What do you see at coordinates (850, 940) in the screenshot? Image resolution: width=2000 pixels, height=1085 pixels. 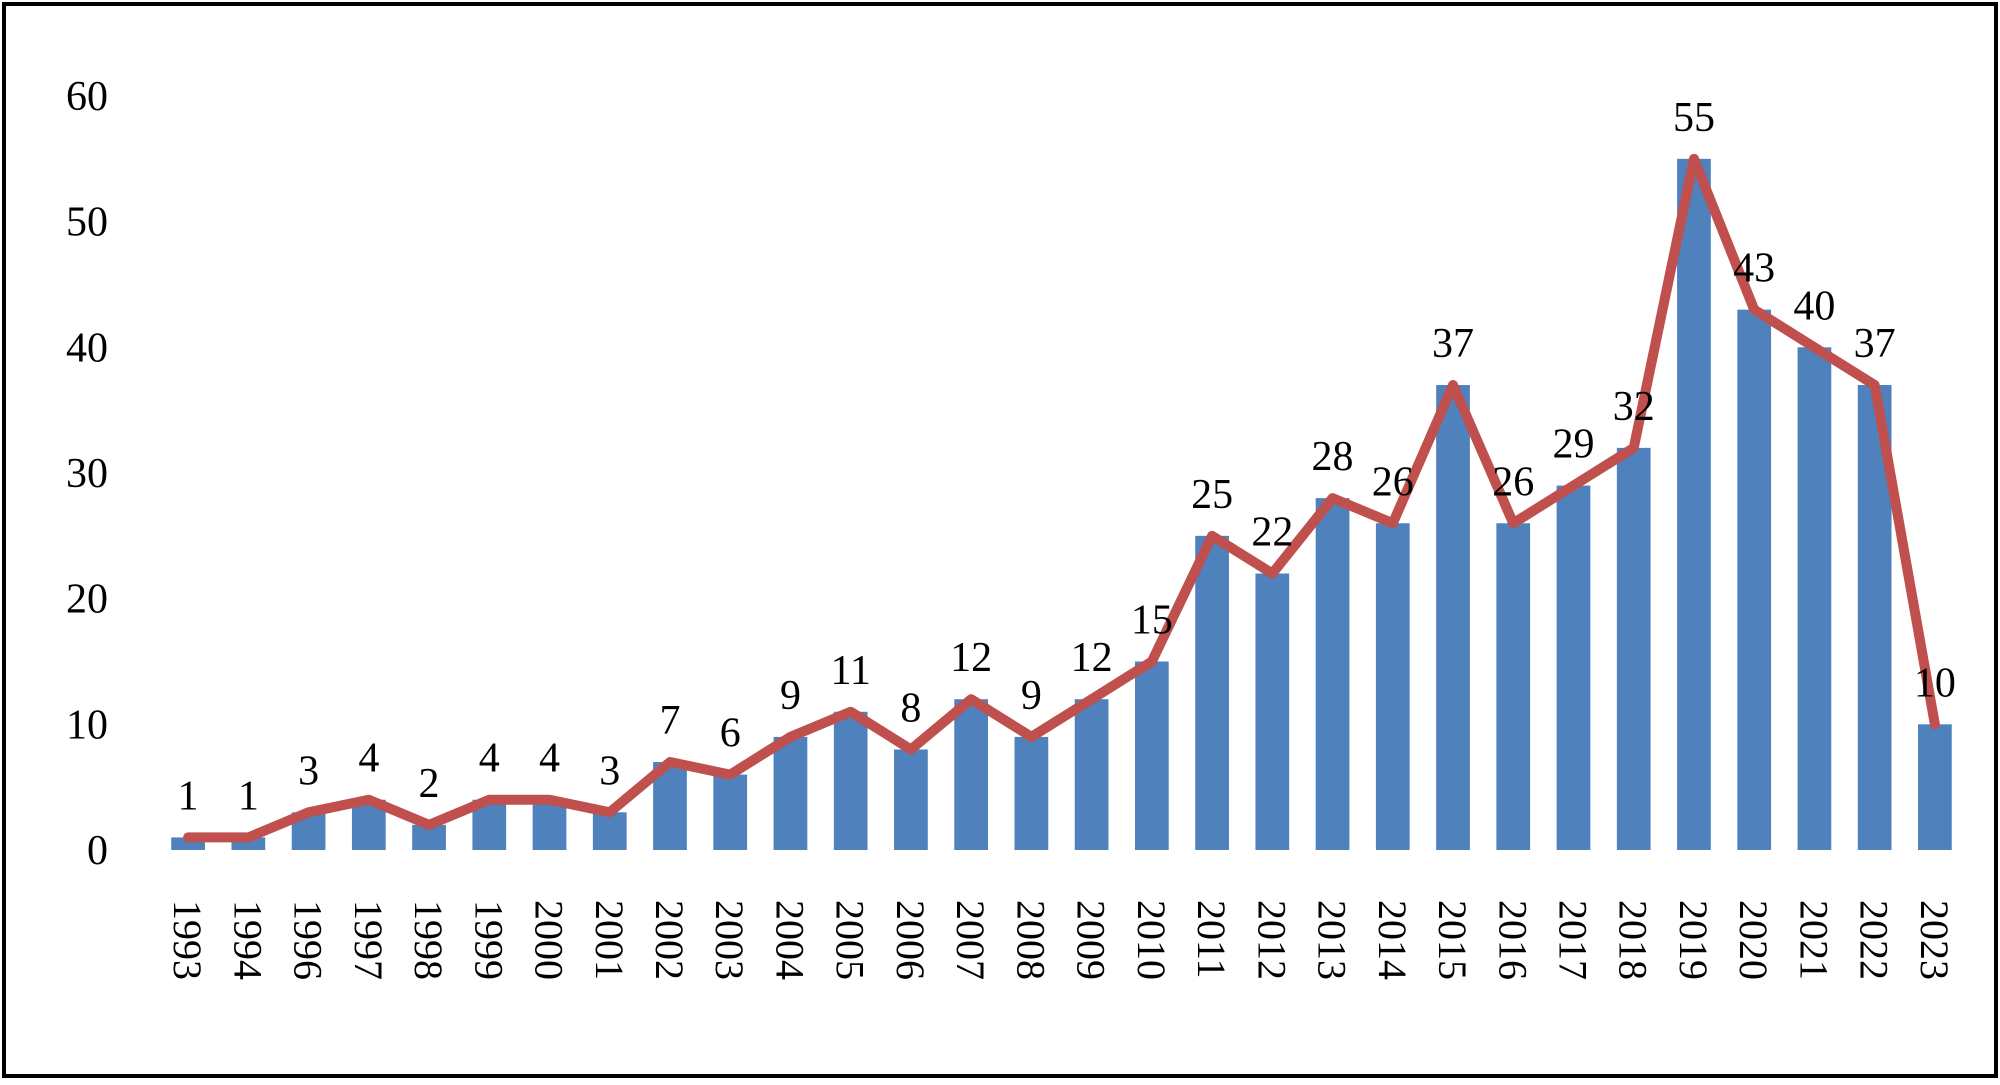 I see `x-tick-label-2005: 2005` at bounding box center [850, 940].